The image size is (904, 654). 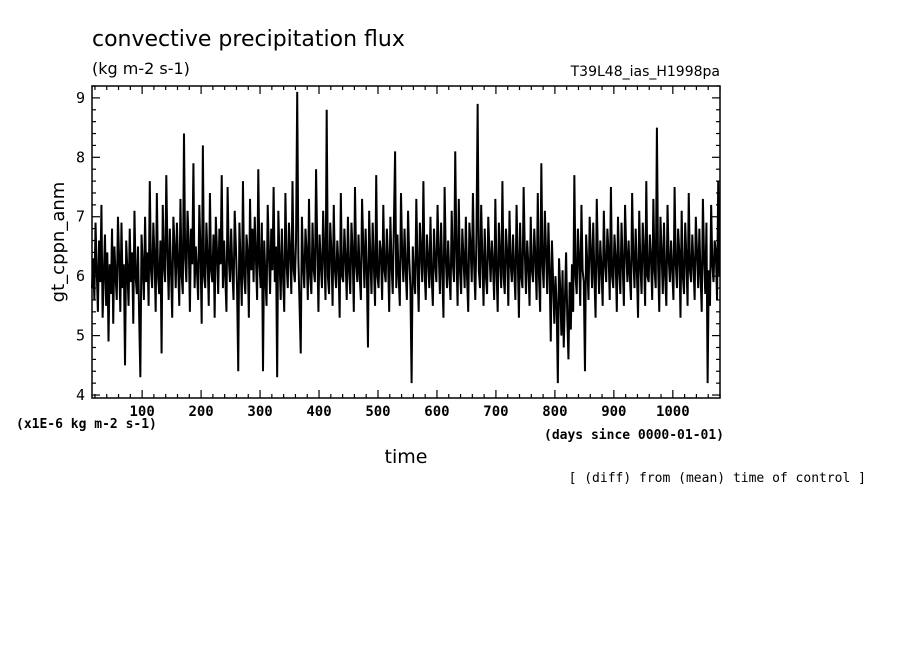 I want to click on x-tick-label: 500, so click(x=377, y=412).